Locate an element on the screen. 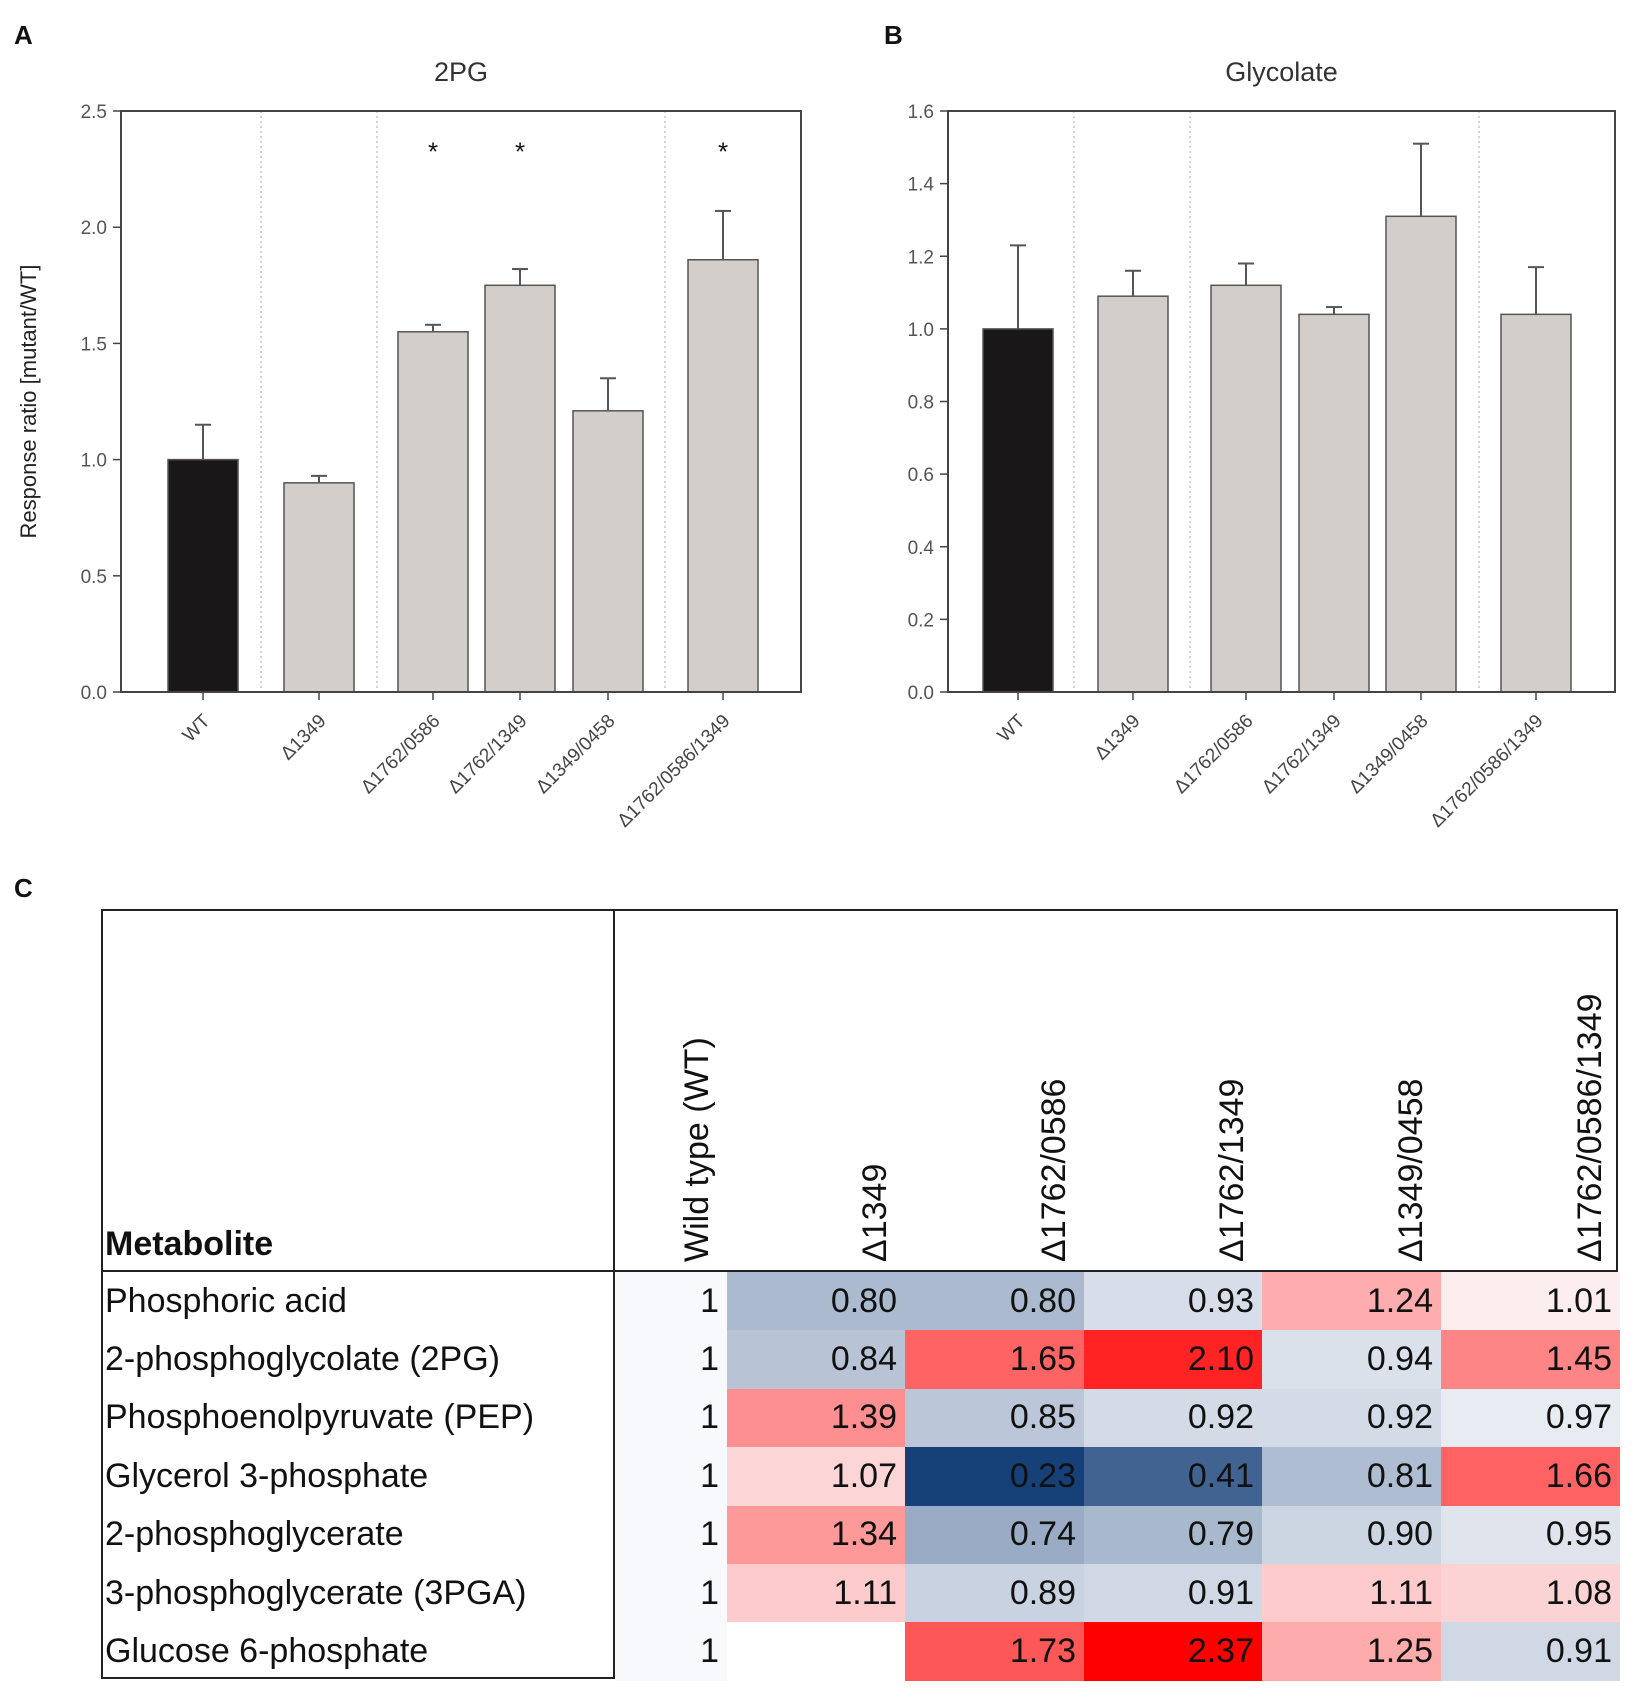 The image size is (1650, 1701). heatmap-cell: 0.79 is located at coordinates (1173, 1534).